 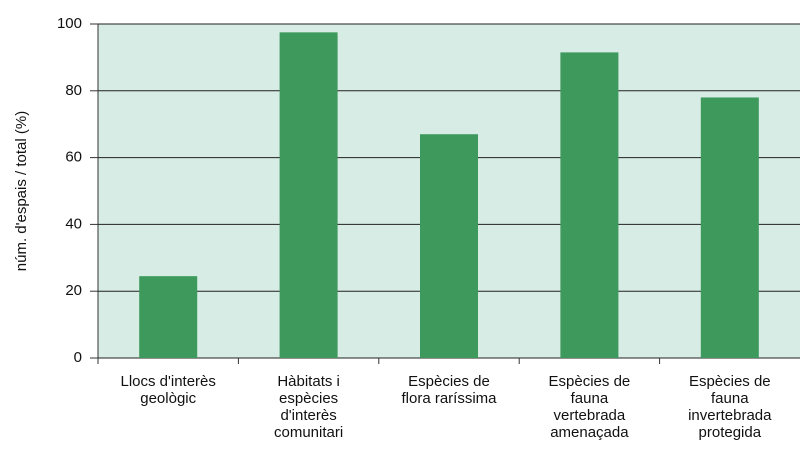 I want to click on x-tick-label: Hàbitats i espècies d'interès comunitari, so click(x=308, y=407).